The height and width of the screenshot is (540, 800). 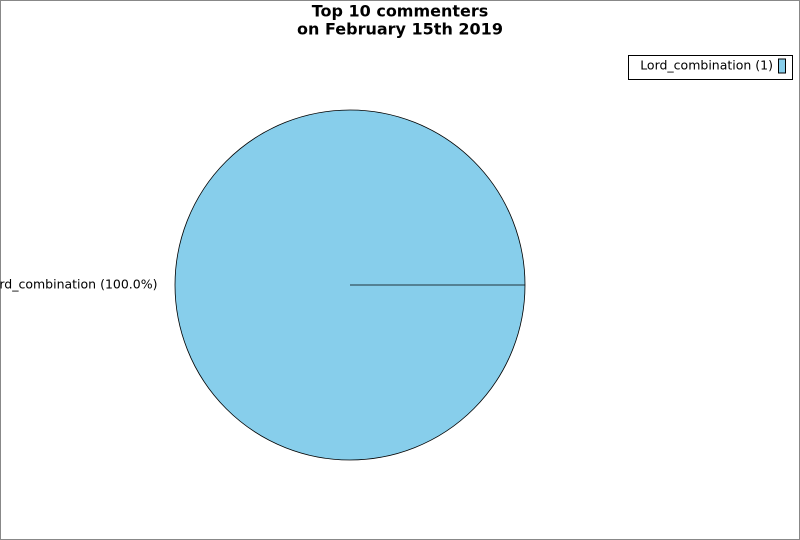 I want to click on legend-box, so click(x=710, y=67).